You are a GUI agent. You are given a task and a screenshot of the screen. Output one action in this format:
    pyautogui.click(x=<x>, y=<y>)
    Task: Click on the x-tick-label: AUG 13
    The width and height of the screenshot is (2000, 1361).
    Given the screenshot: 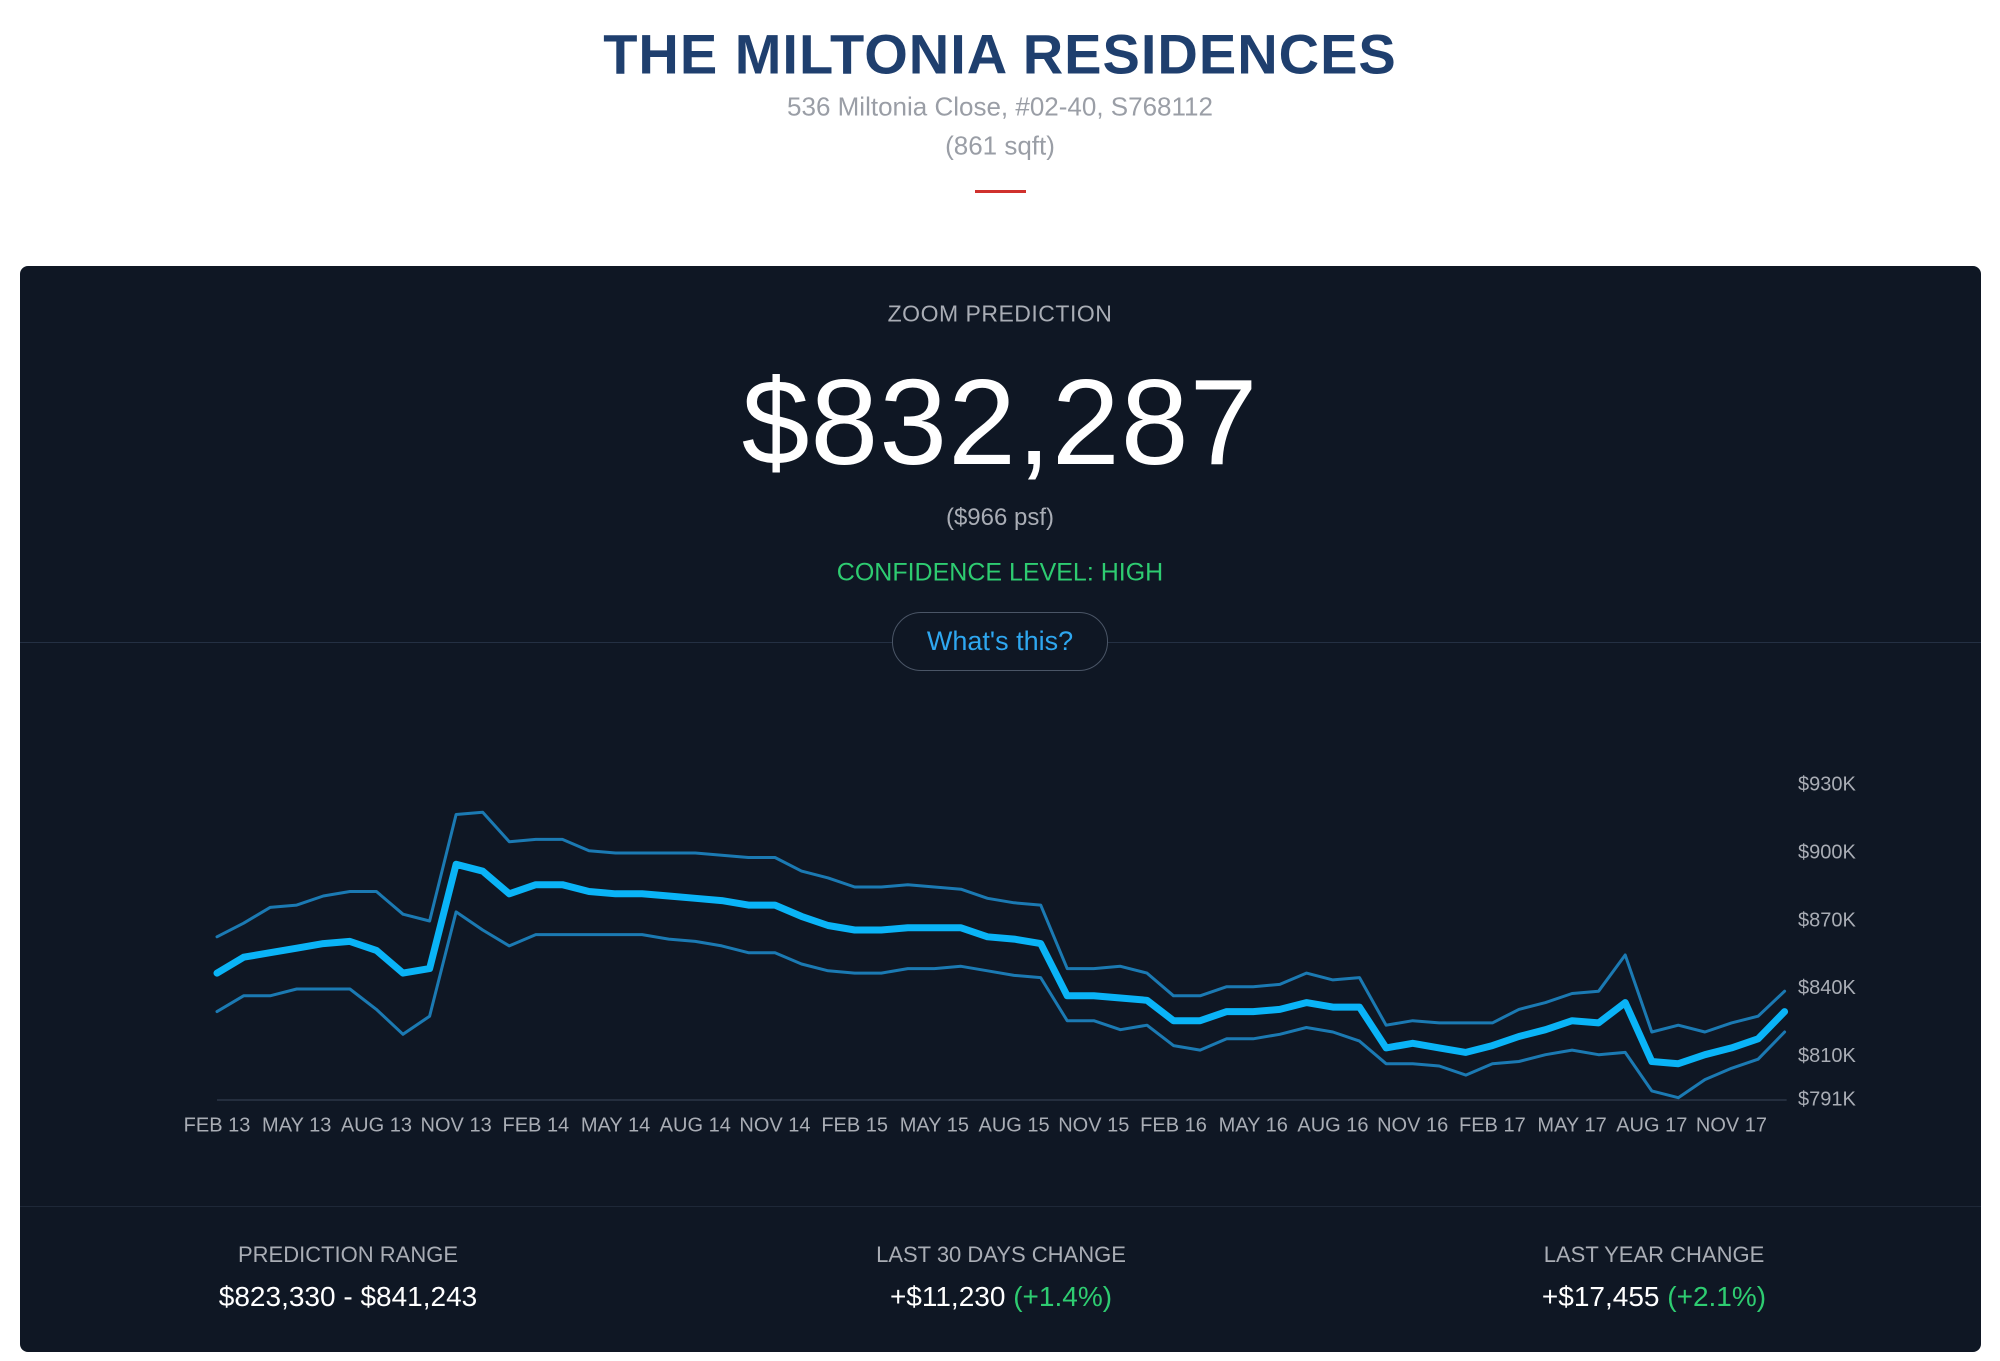 What is the action you would take?
    pyautogui.click(x=376, y=1125)
    